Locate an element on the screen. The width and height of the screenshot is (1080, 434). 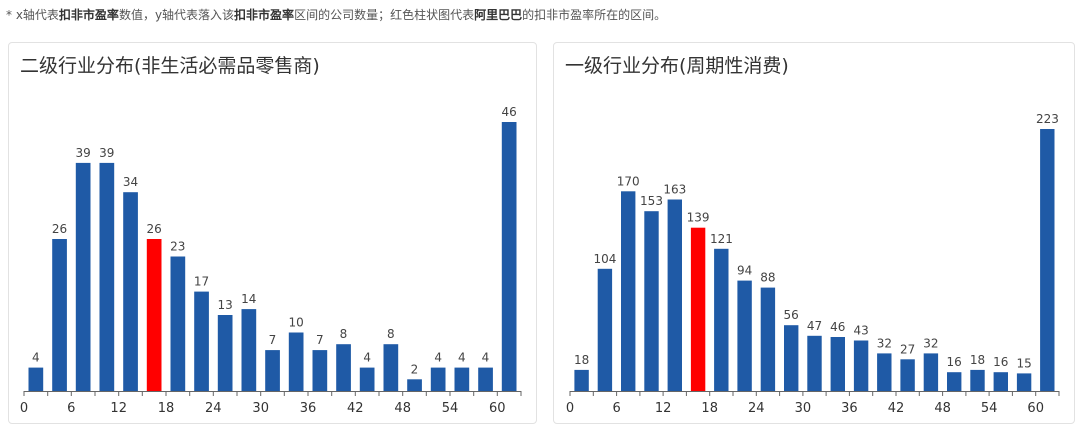
bar-value-label: 88 is located at coordinates (767, 278).